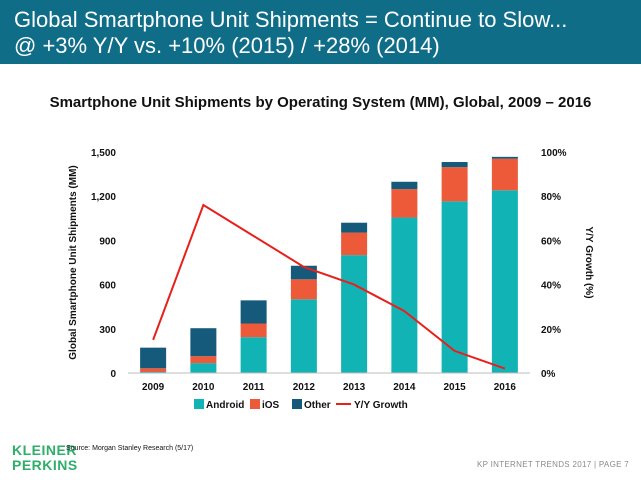  Describe the element at coordinates (303, 289) in the screenshot. I see `bar-ios-2012` at that location.